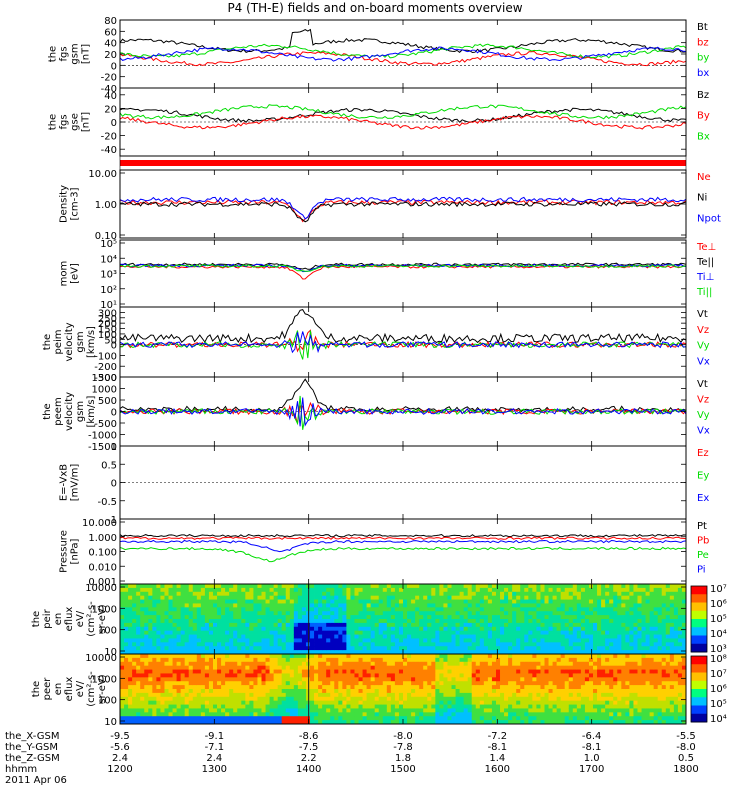  What do you see at coordinates (403, 551) in the screenshot?
I see `panel-frame` at bounding box center [403, 551].